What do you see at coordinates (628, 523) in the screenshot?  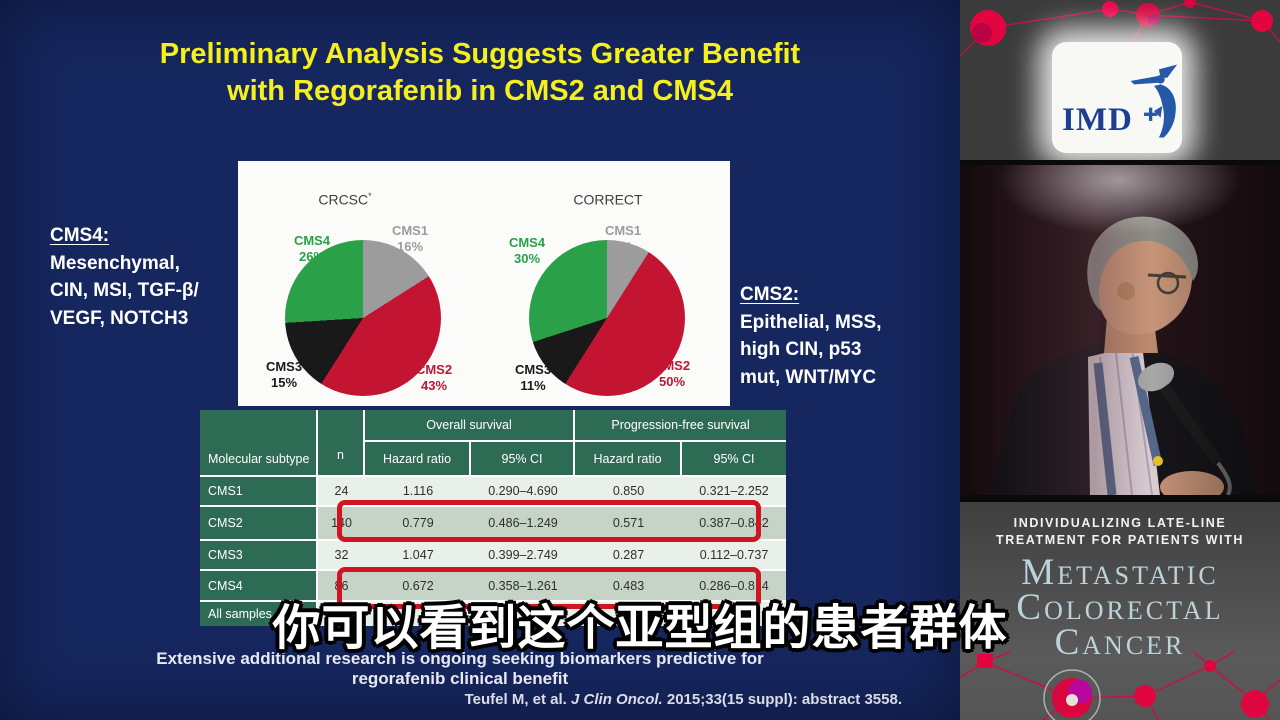 I see `table-cell: 0.571` at bounding box center [628, 523].